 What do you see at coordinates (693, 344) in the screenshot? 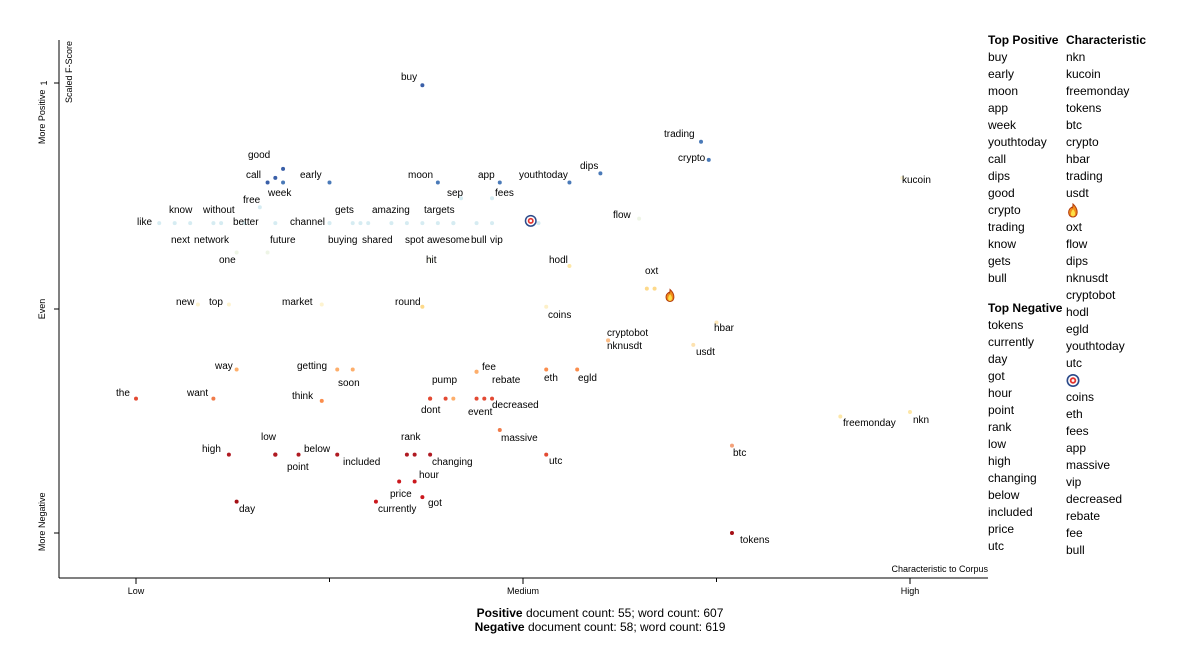
I see `point-usdt` at bounding box center [693, 344].